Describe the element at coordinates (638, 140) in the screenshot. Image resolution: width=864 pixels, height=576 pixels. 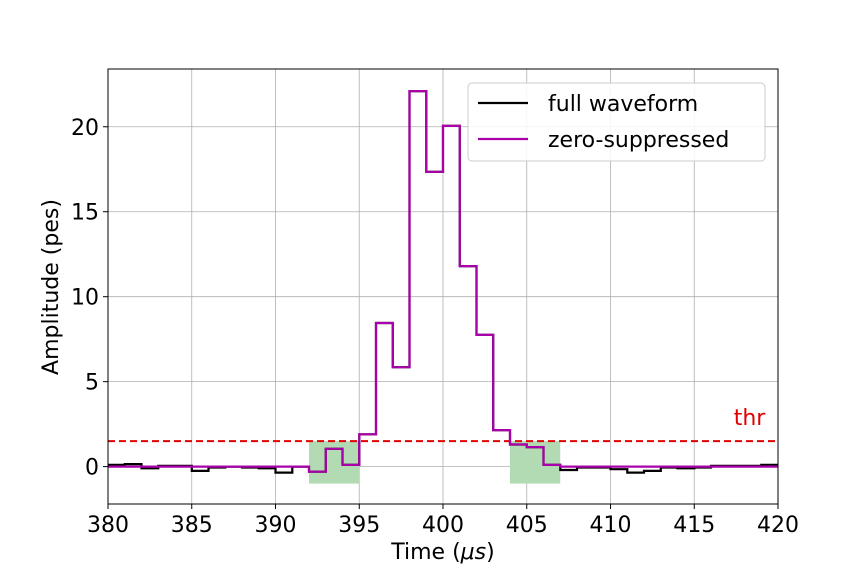
I see `legend-entry-zero-suppressed: zero-suppressed` at that location.